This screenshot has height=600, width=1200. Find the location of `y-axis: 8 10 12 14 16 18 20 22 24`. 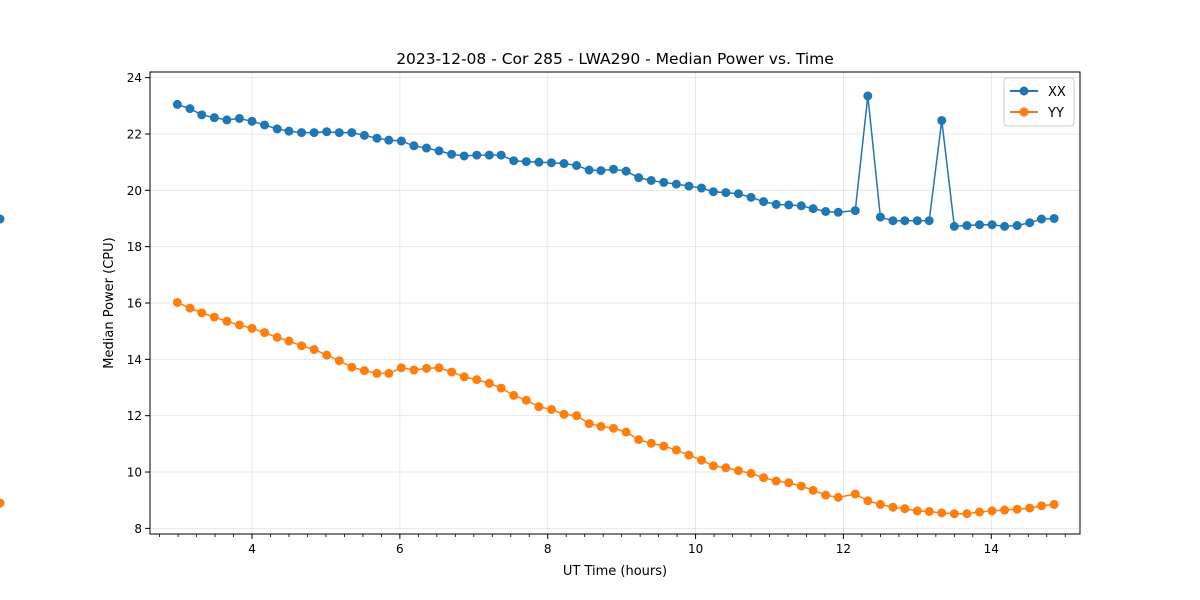

y-axis: 8 10 12 14 16 18 20 22 24 is located at coordinates (138, 303).